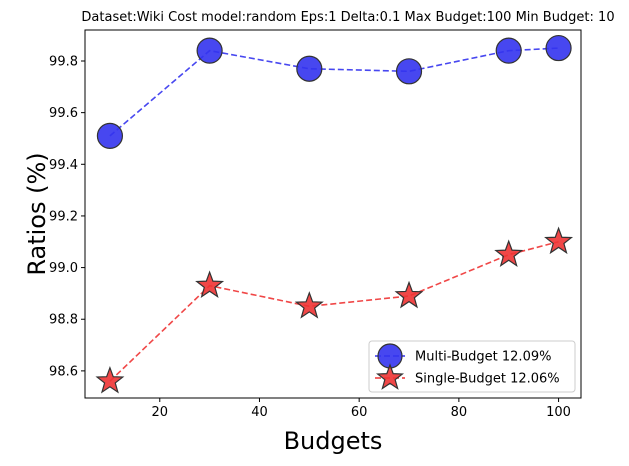 The width and height of the screenshot is (629, 466). What do you see at coordinates (160, 412) in the screenshot?
I see `x-tick-label: 20` at bounding box center [160, 412].